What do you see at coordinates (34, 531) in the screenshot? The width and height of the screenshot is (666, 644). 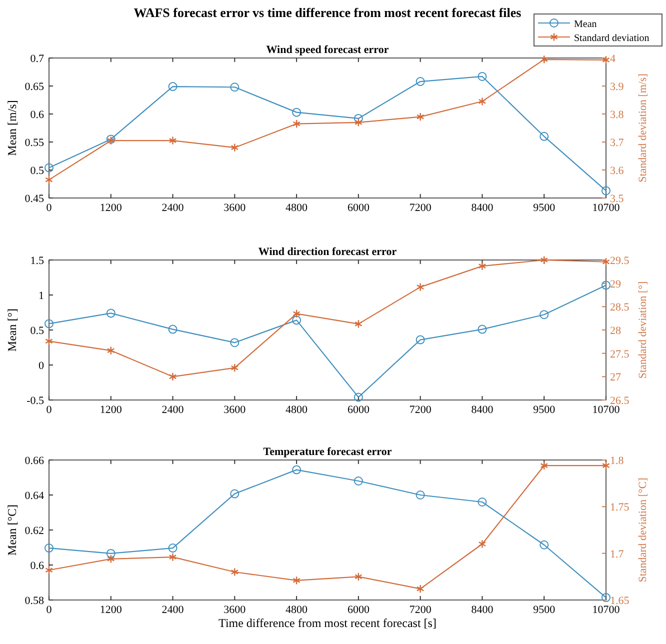 I see `y-tick-label: 0.62` at bounding box center [34, 531].